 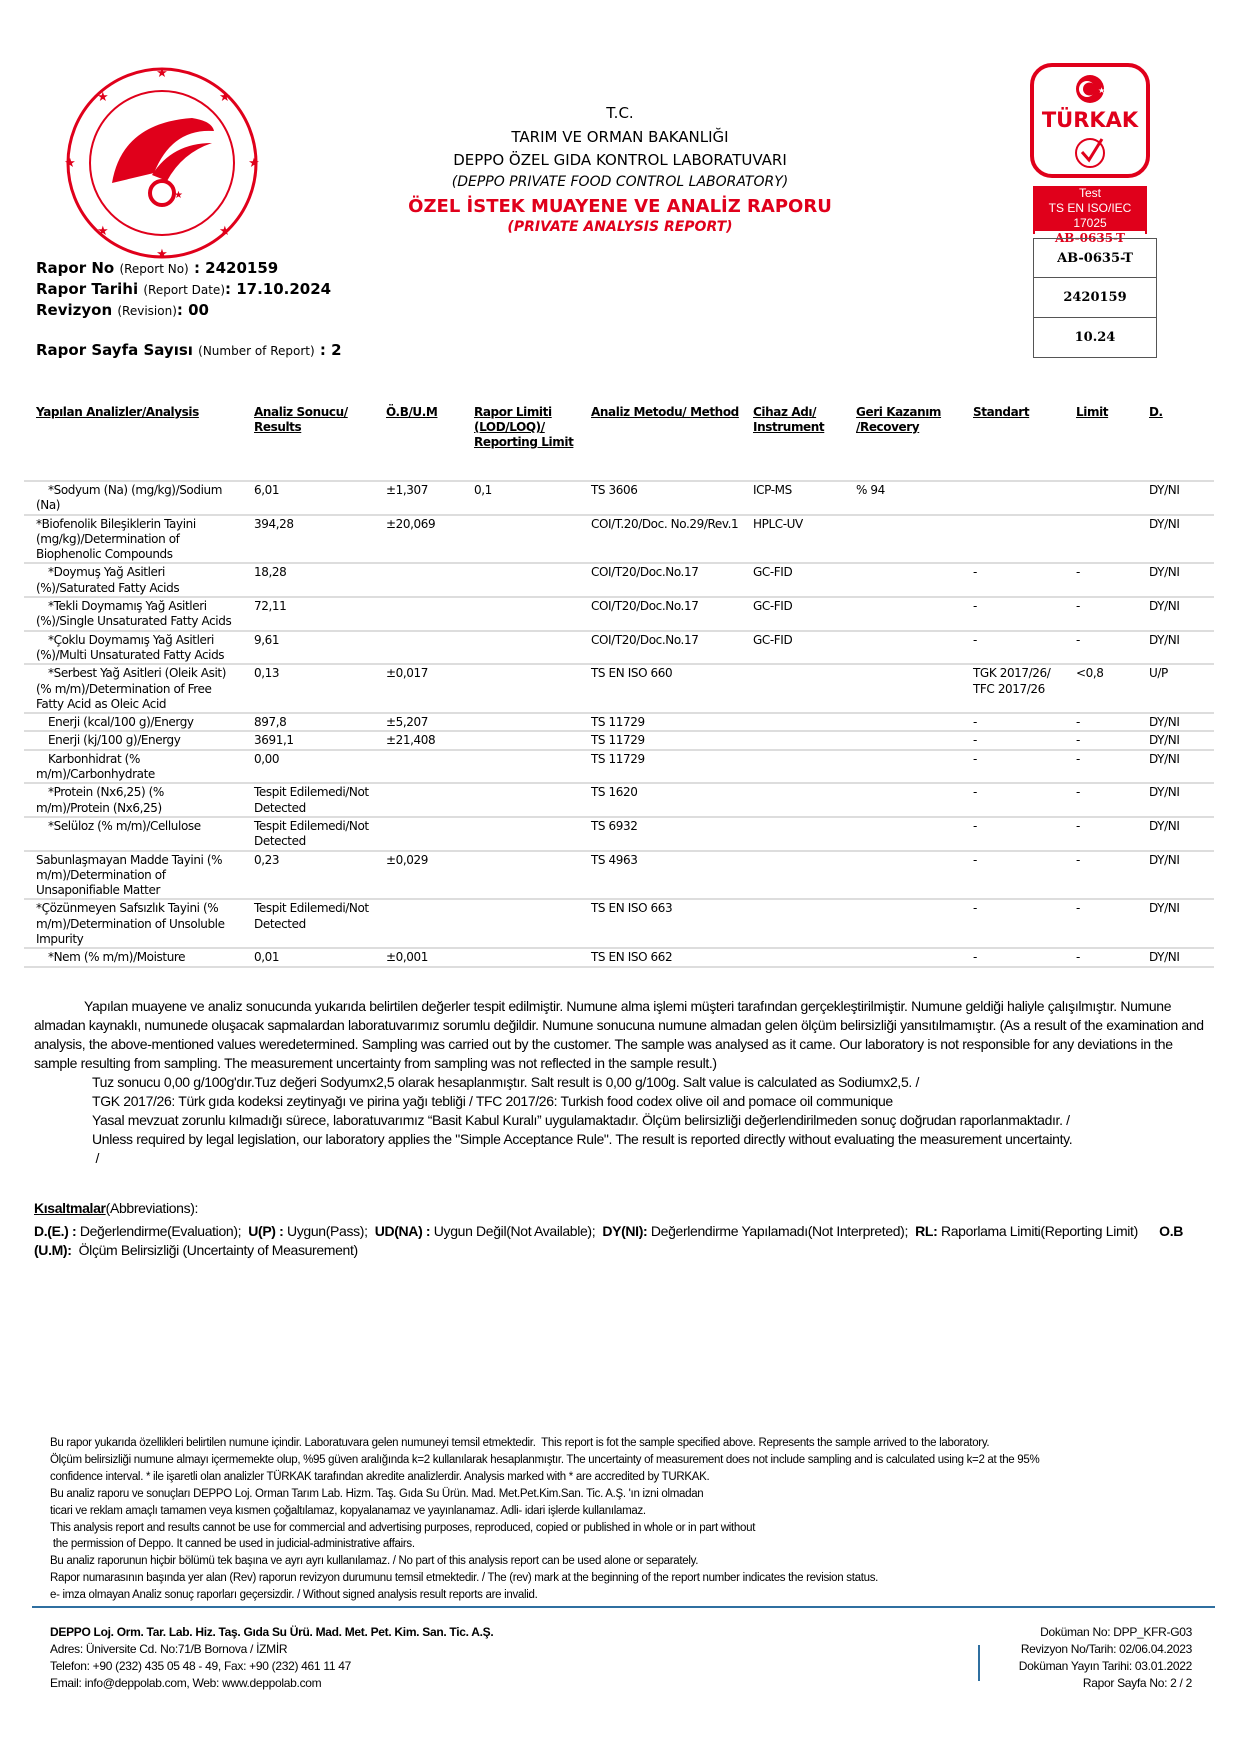 What do you see at coordinates (516, 1231) in the screenshot?
I see `abbreviation-text: Uygun Değil(Not Available);` at bounding box center [516, 1231].